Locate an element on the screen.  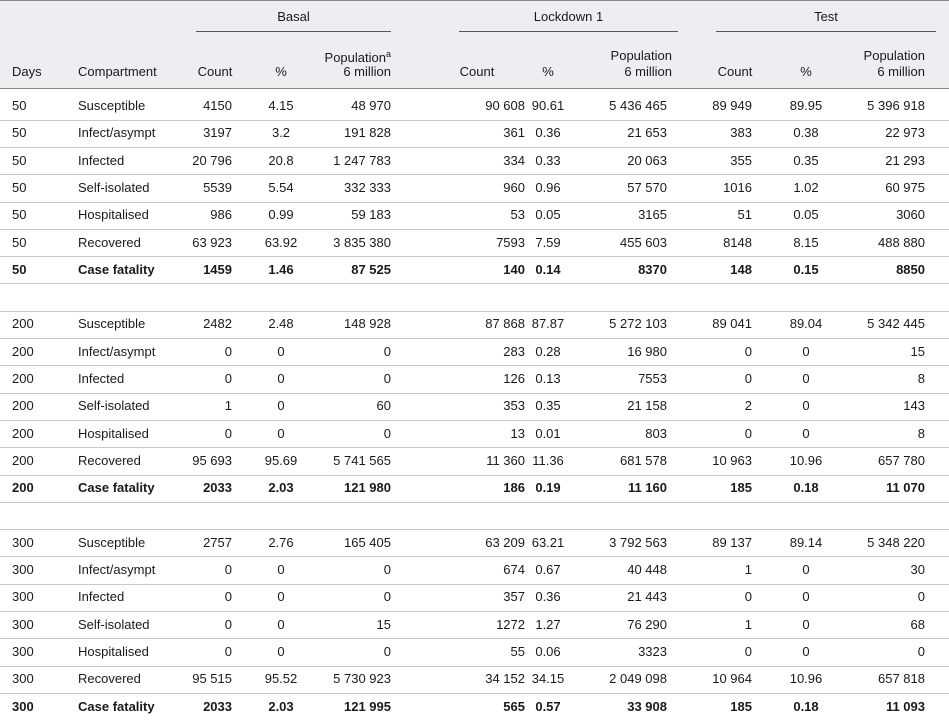
cell: 5 272 103 is located at coordinates (638, 324).